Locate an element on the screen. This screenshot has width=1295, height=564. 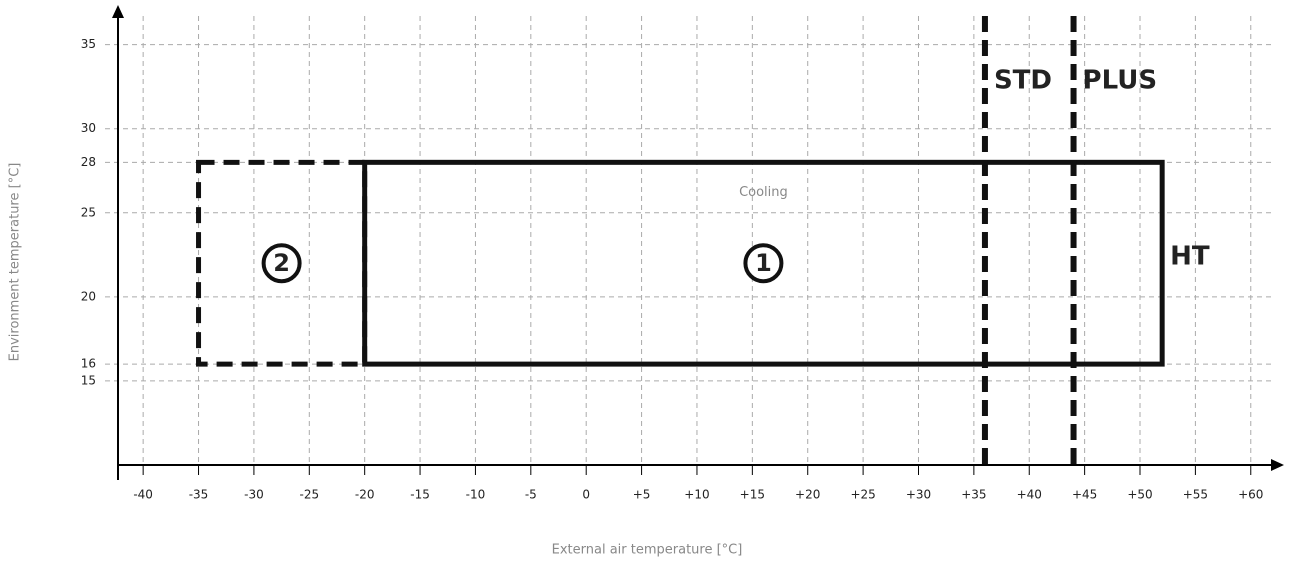
y-tick-label: 30 is located at coordinates (88, 128).